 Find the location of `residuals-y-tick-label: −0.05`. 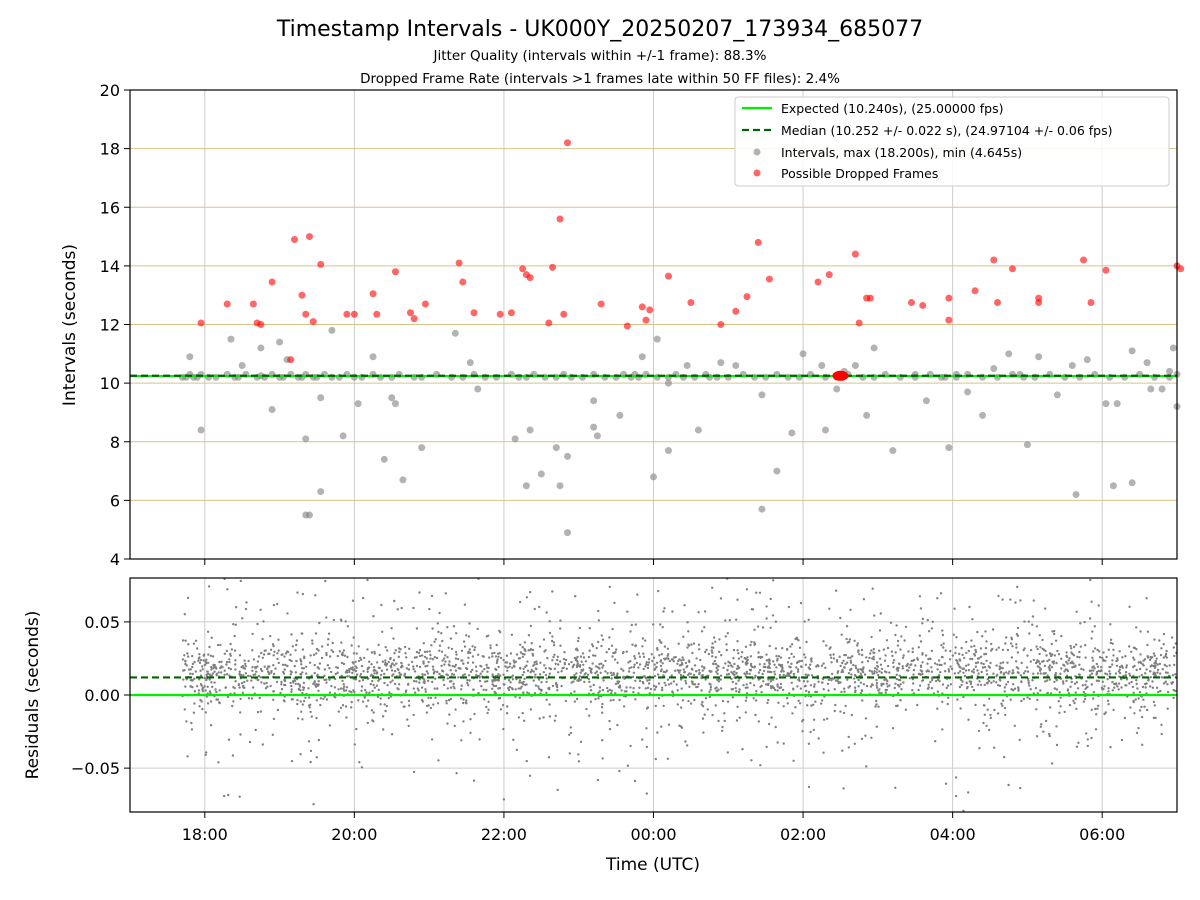

residuals-y-tick-label: −0.05 is located at coordinates (95, 768).